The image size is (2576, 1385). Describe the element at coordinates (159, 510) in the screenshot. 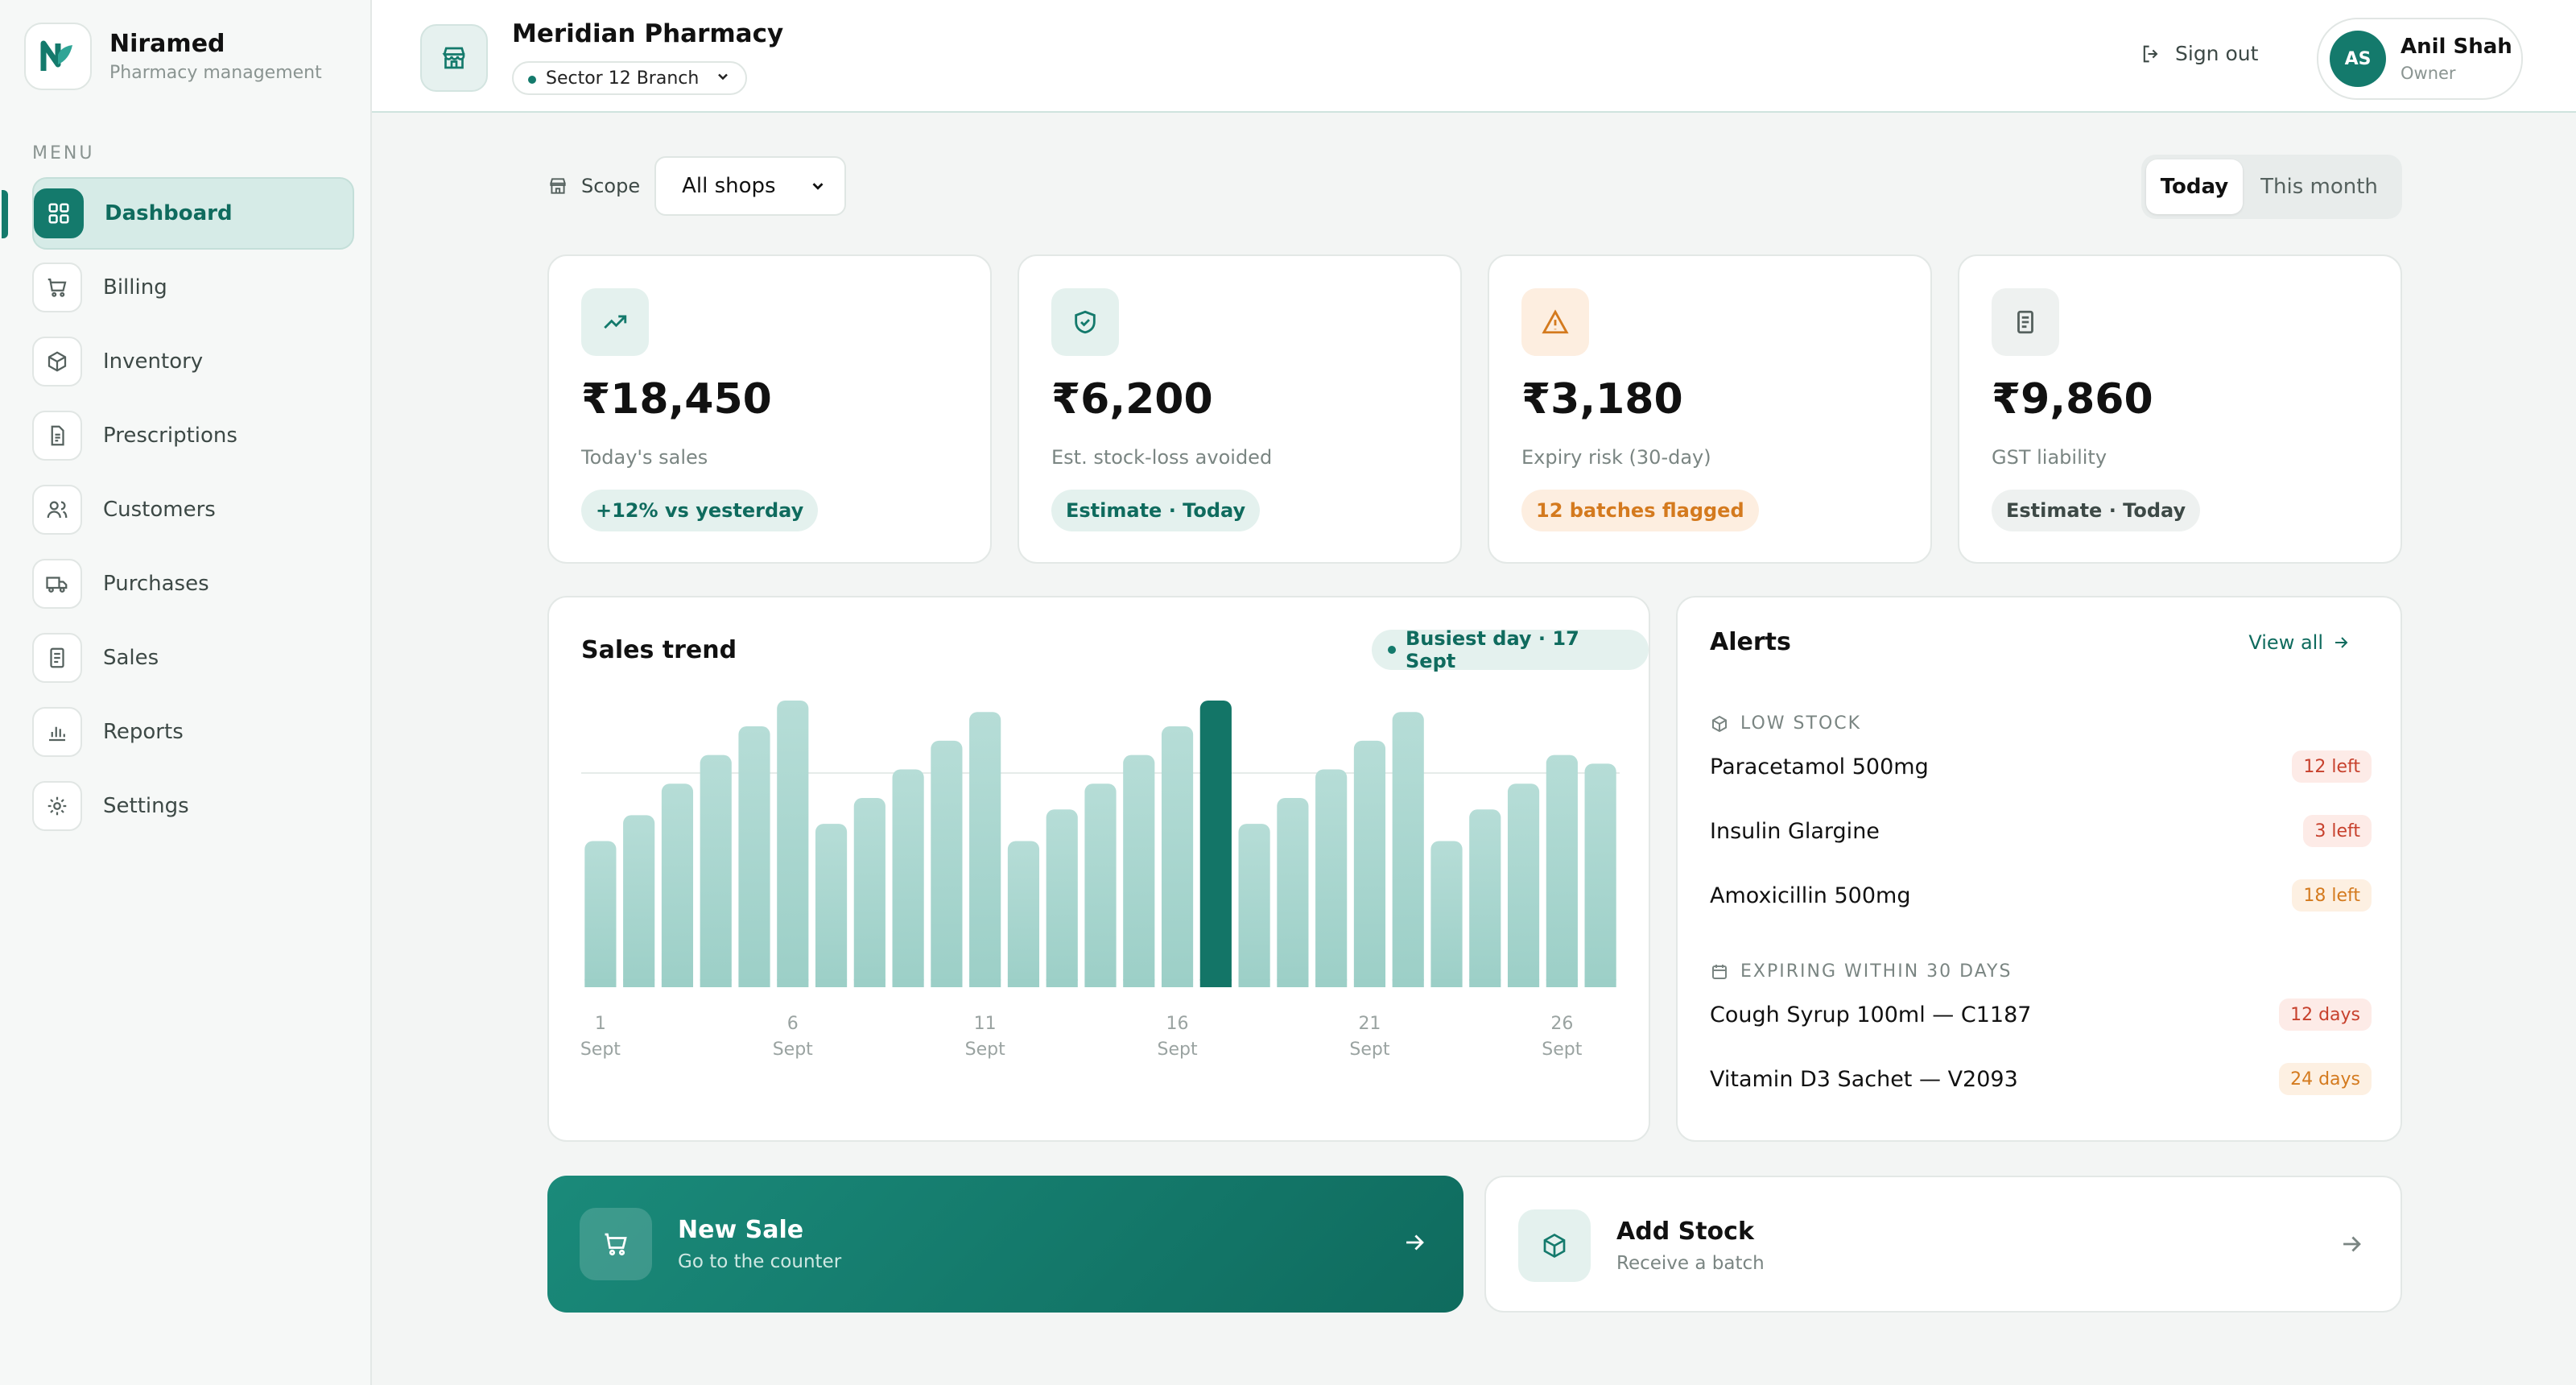

I see `sidebar-item-label: Customers` at that location.